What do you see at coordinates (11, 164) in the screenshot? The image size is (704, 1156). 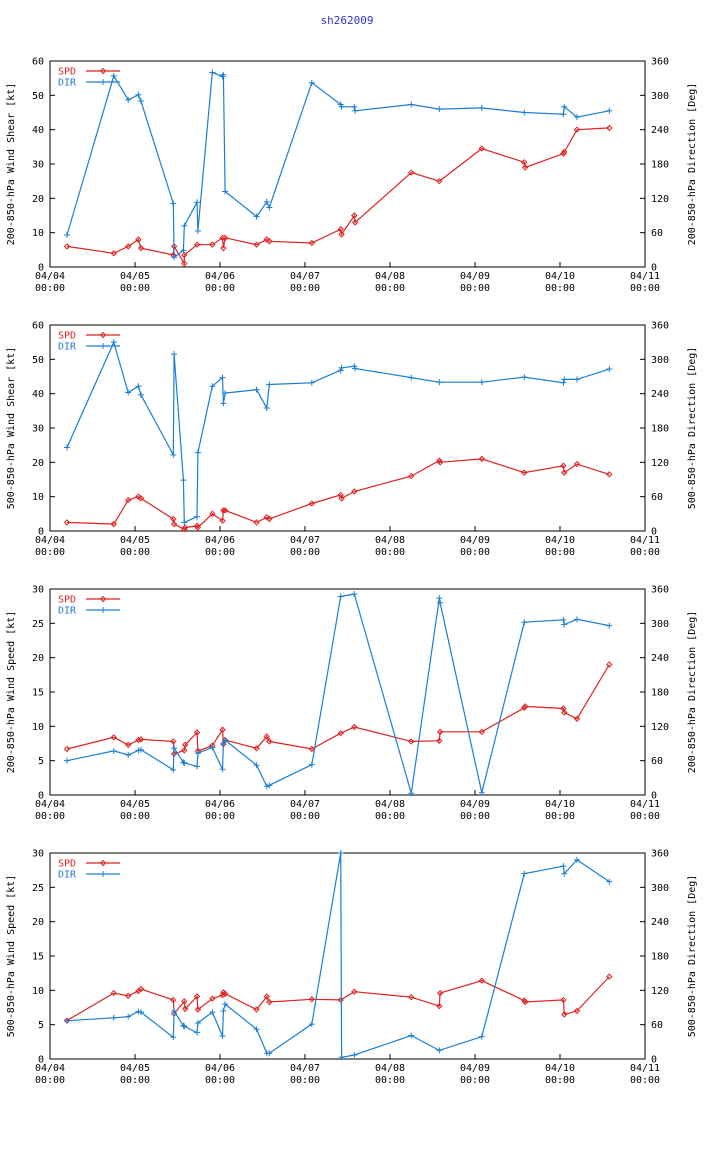 I see `y-left-axis-label: 200-850-hPa Wind Shear [kt]` at bounding box center [11, 164].